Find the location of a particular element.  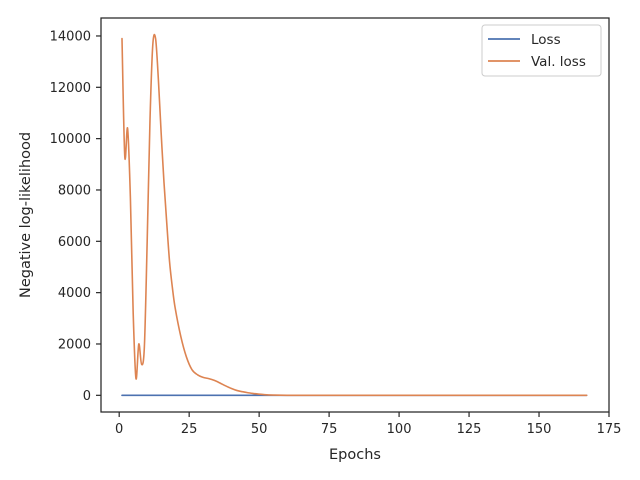

x-tick-label: 25 is located at coordinates (189, 429).